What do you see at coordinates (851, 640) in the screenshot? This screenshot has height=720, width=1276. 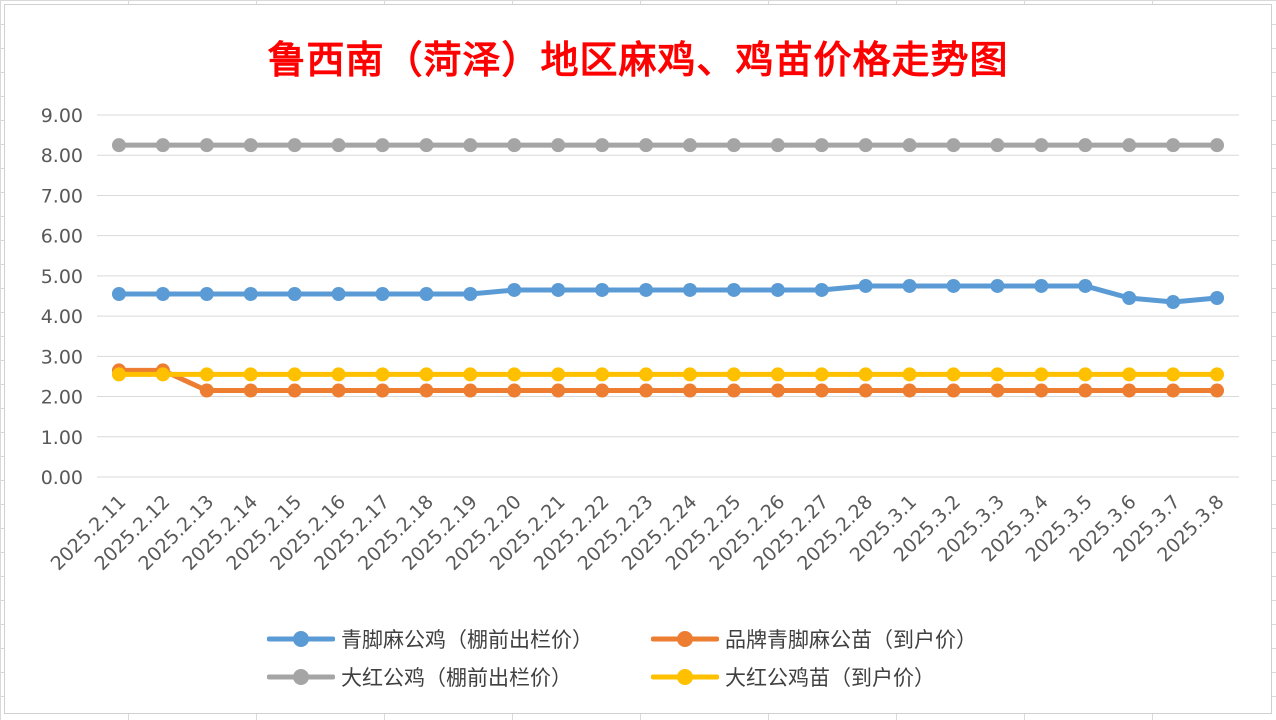 I see `legend-label: 品牌青脚麻公苗（到户价）` at bounding box center [851, 640].